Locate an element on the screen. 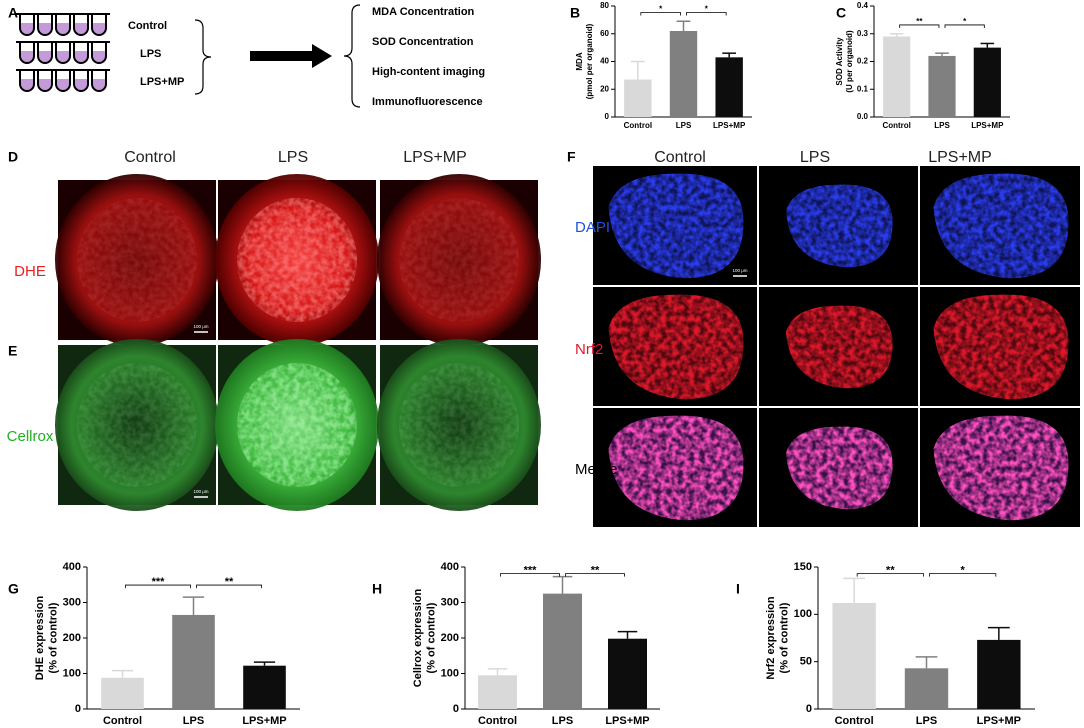 This screenshot has width=1084, height=728. y-tick-label: 80 is located at coordinates (604, 5).